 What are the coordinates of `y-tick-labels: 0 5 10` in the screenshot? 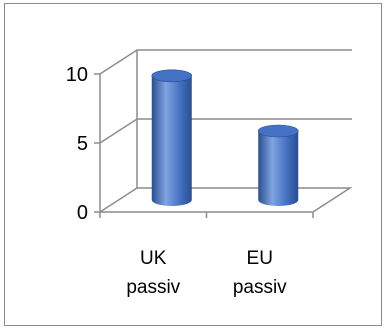 It's located at (77, 144).